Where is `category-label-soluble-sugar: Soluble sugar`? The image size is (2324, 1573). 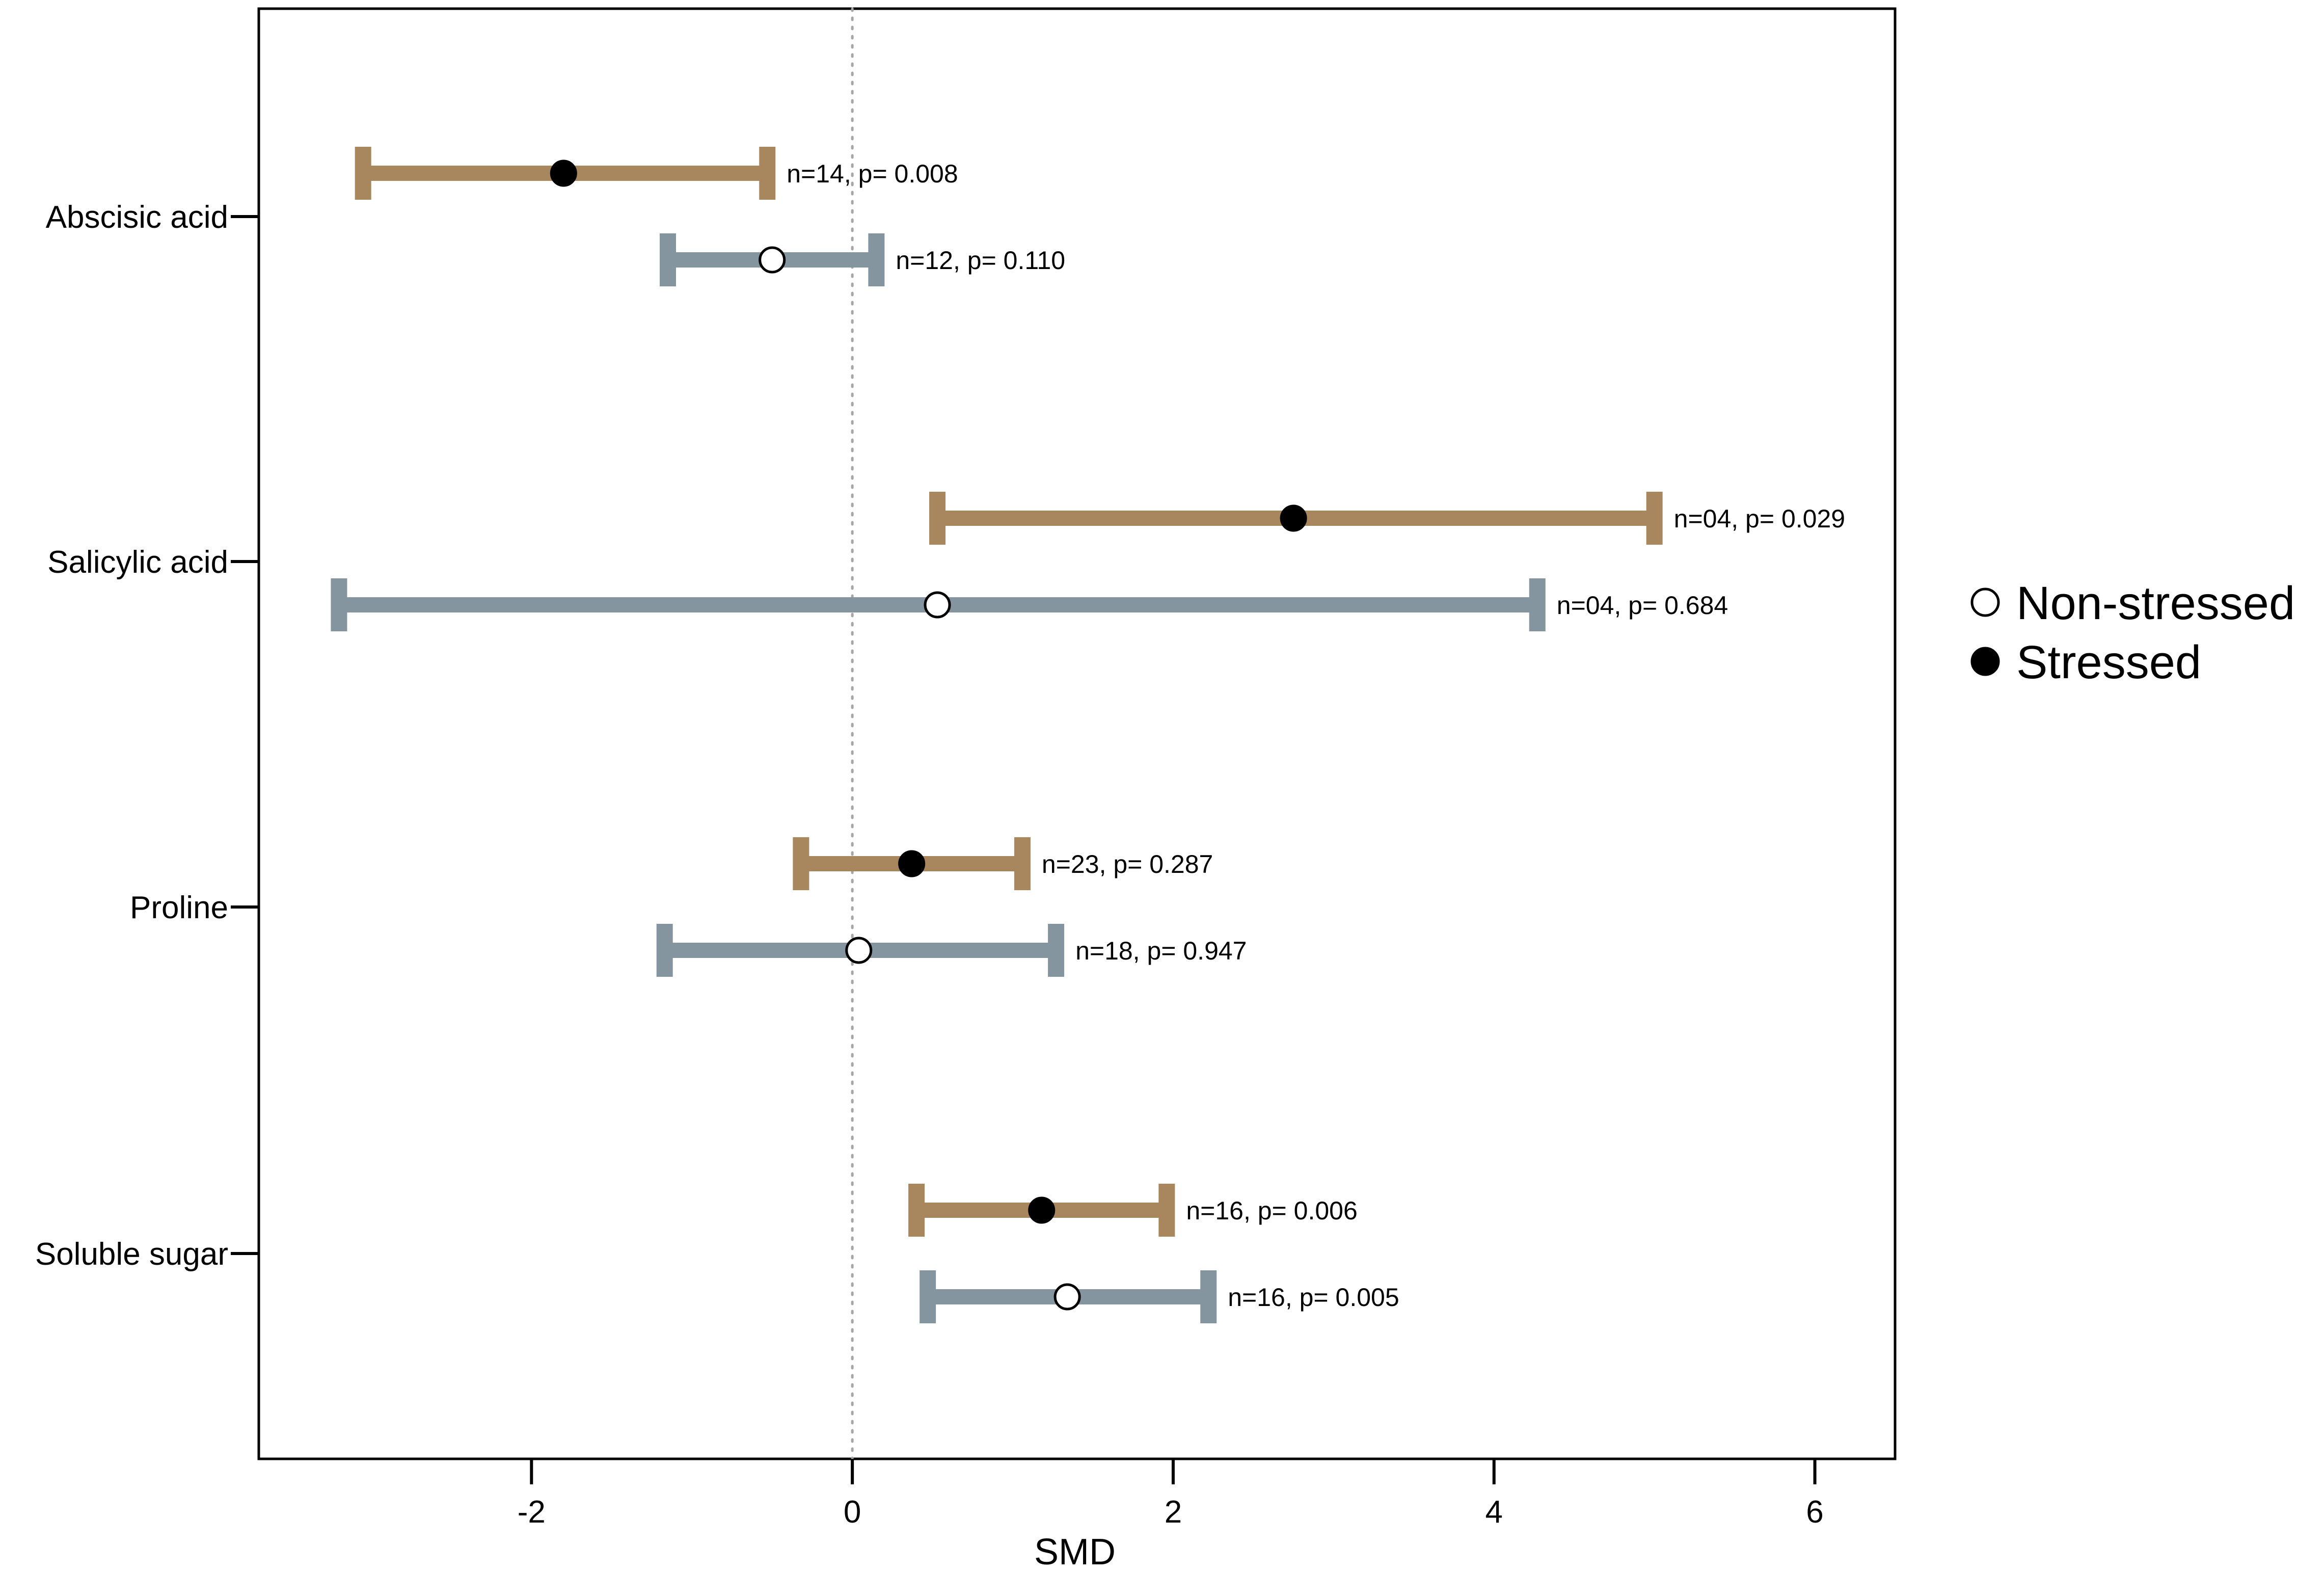 category-label-soluble-sugar: Soluble sugar is located at coordinates (131, 1254).